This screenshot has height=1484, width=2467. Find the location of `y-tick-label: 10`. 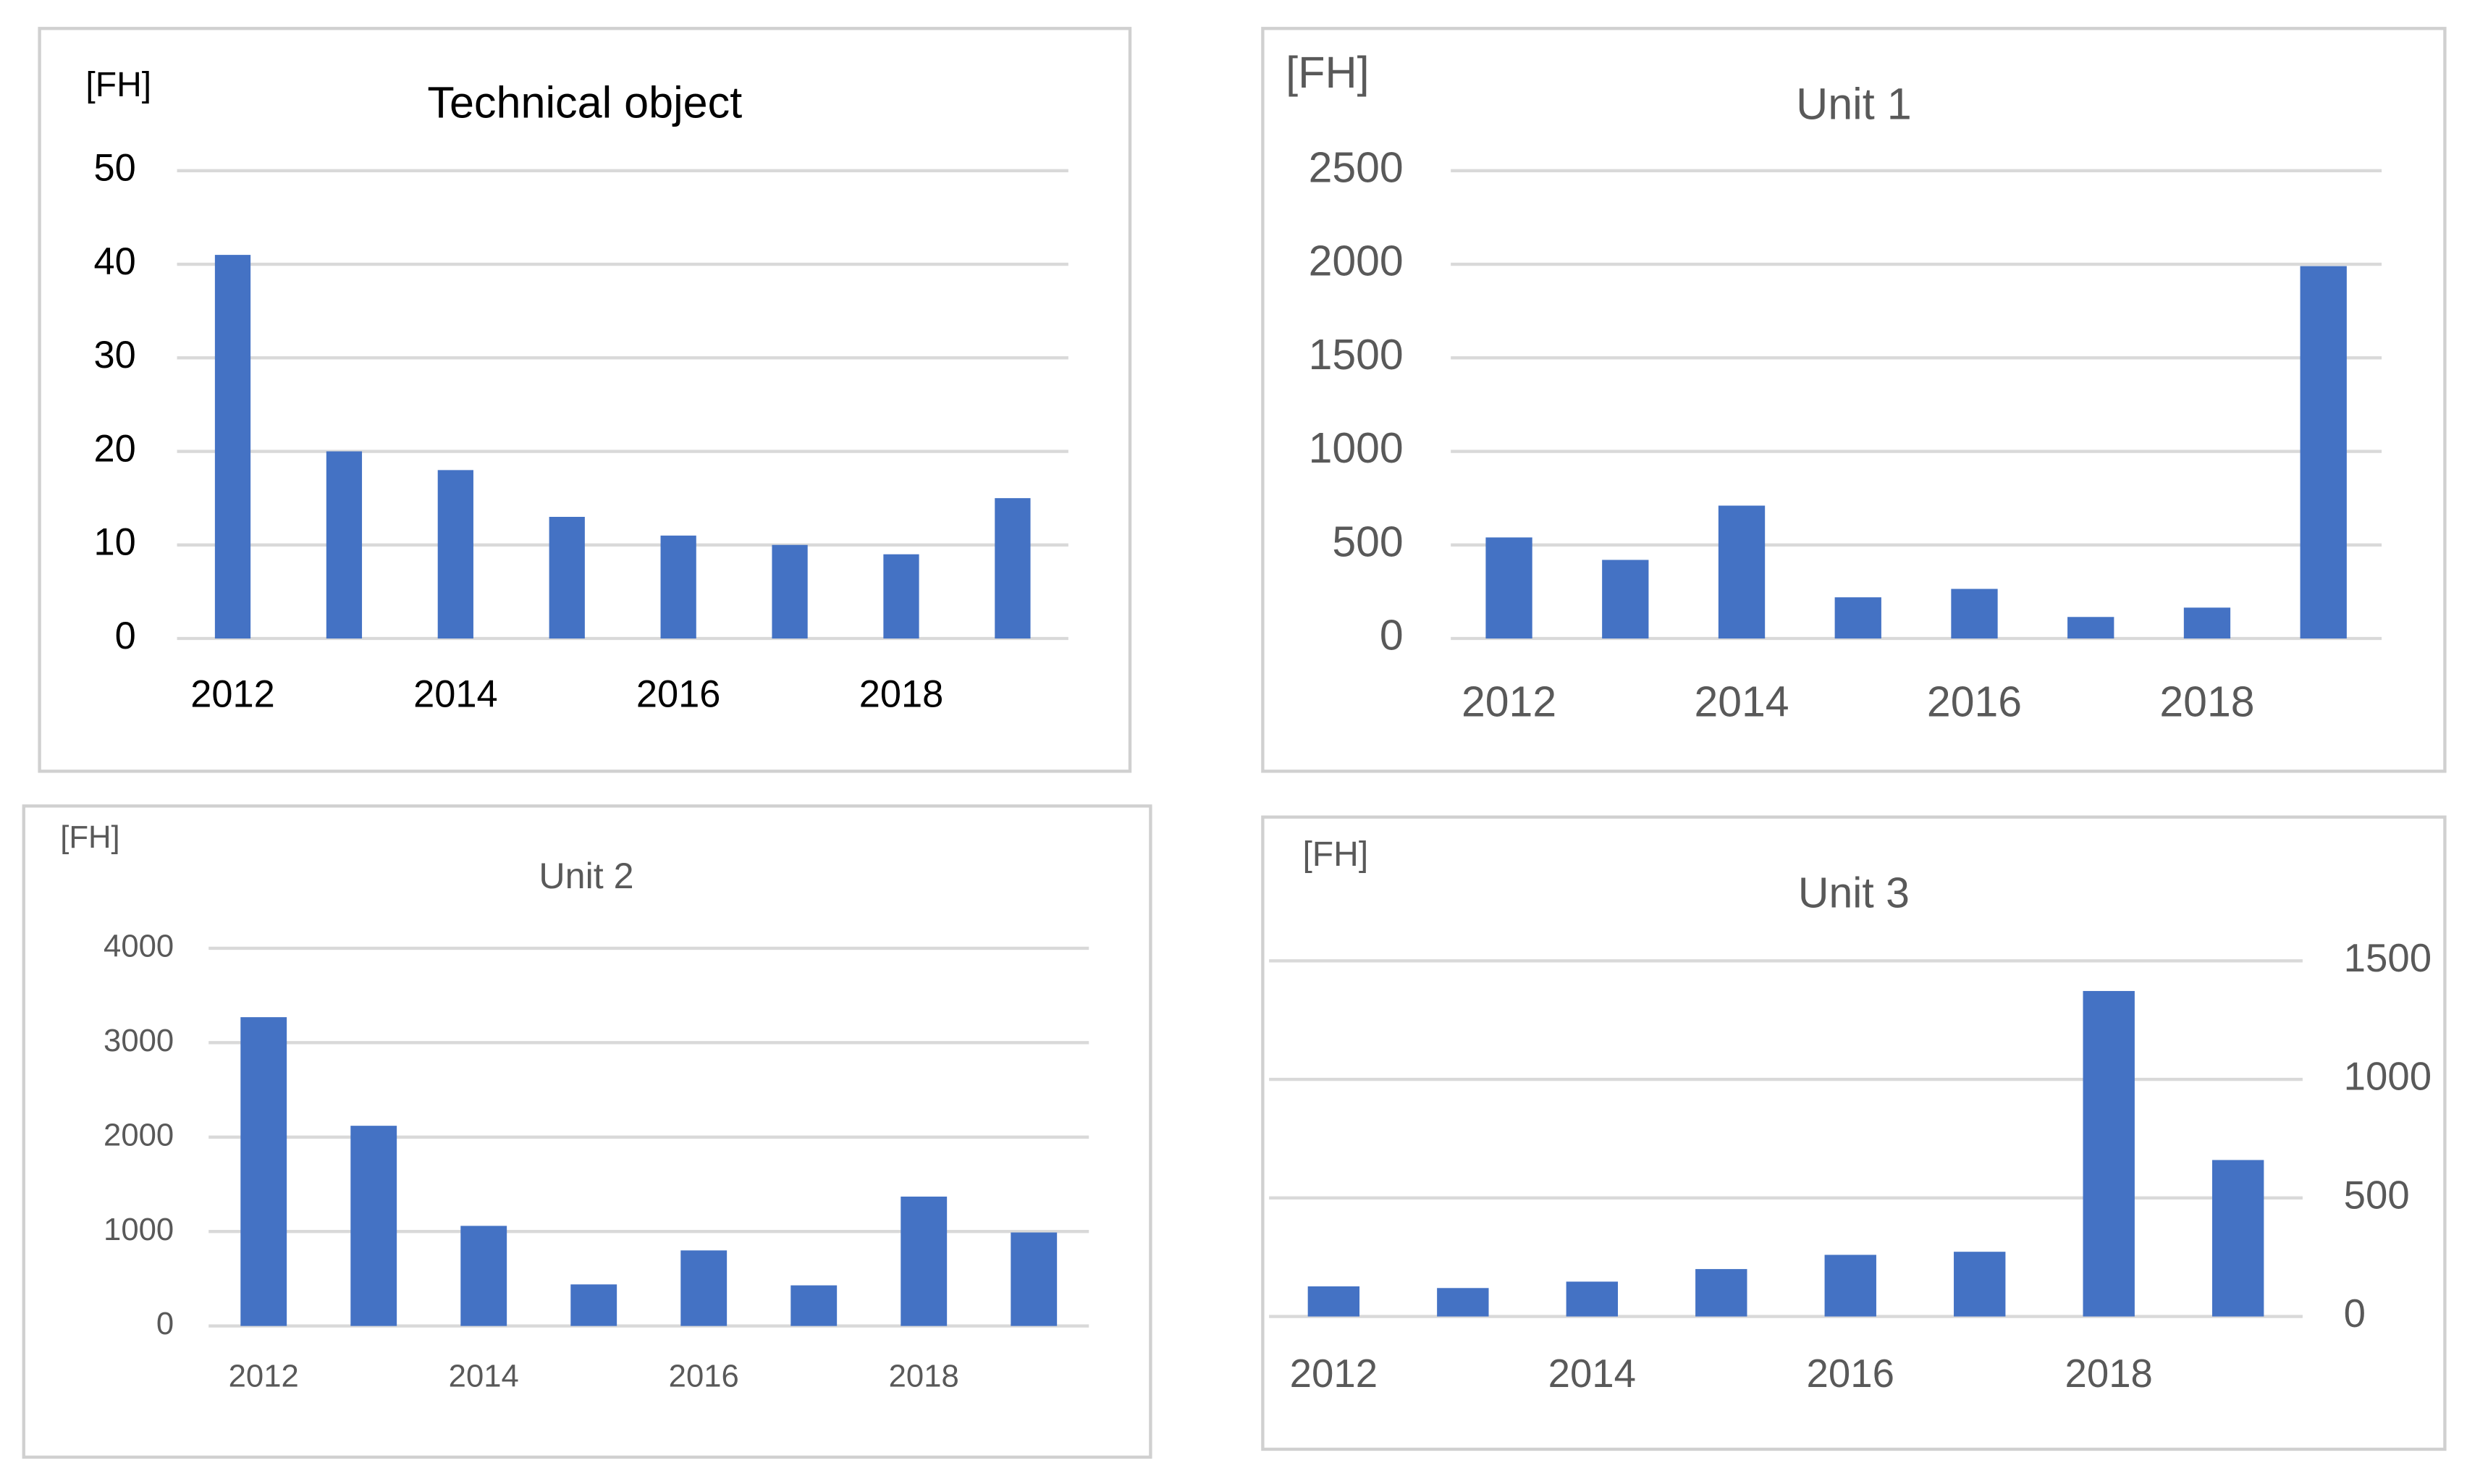

y-tick-label: 10 is located at coordinates (115, 543).